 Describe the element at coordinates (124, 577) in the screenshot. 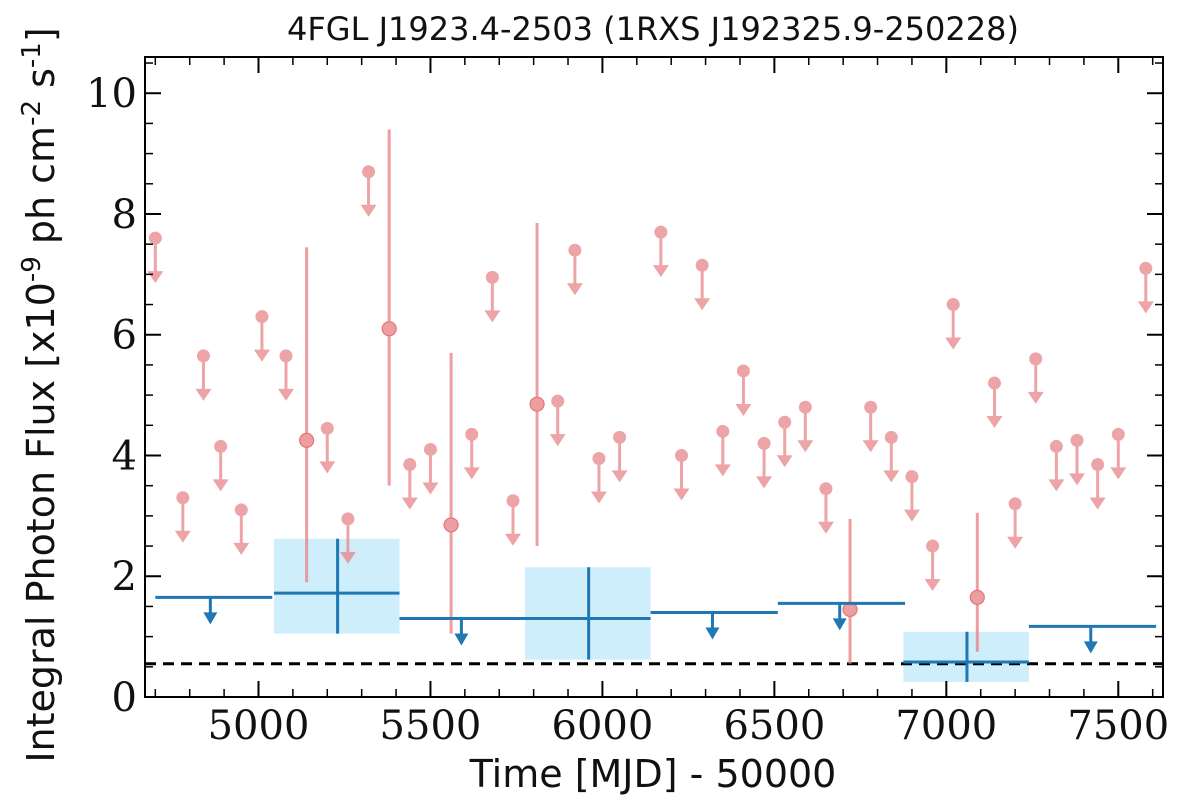

I see `y-tick-label: 2` at that location.